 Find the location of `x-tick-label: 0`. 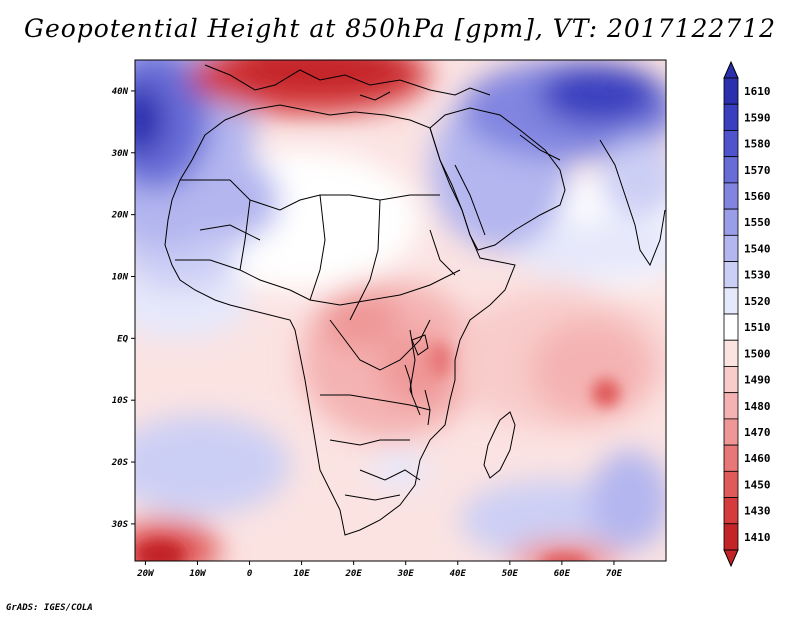

x-tick-label: 0 is located at coordinates (250, 574).